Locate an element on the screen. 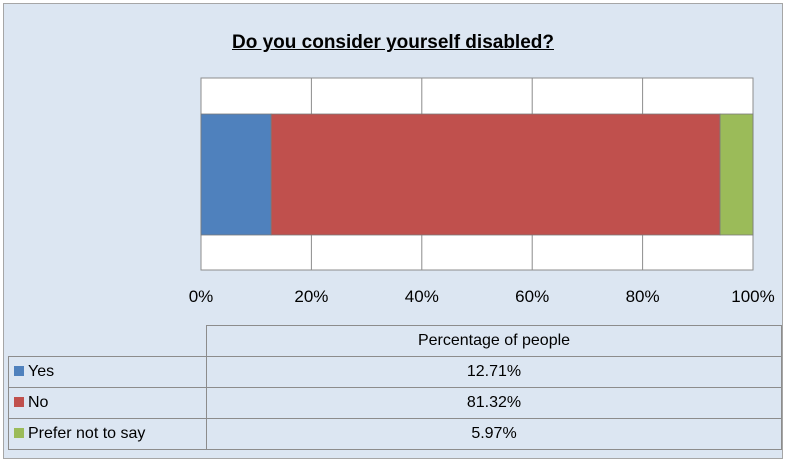 The image size is (789, 466). data-table-header-row: Percentage of people is located at coordinates (395, 341).